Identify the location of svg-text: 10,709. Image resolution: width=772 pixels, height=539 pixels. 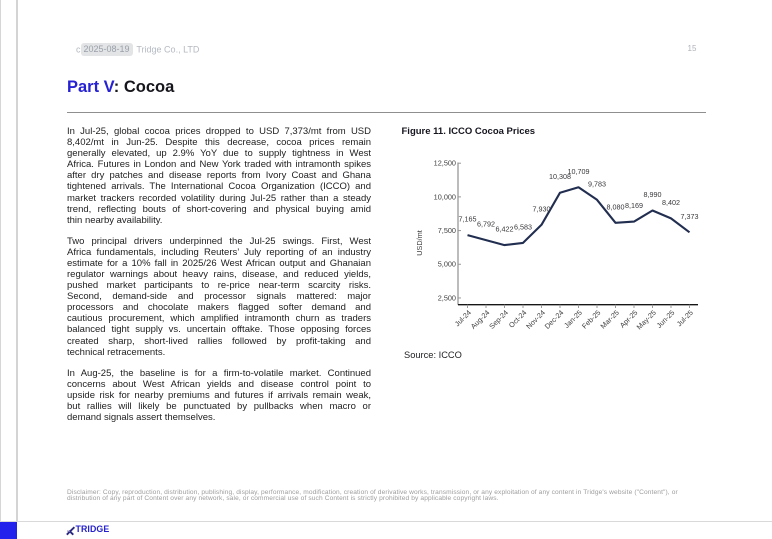
(579, 171).